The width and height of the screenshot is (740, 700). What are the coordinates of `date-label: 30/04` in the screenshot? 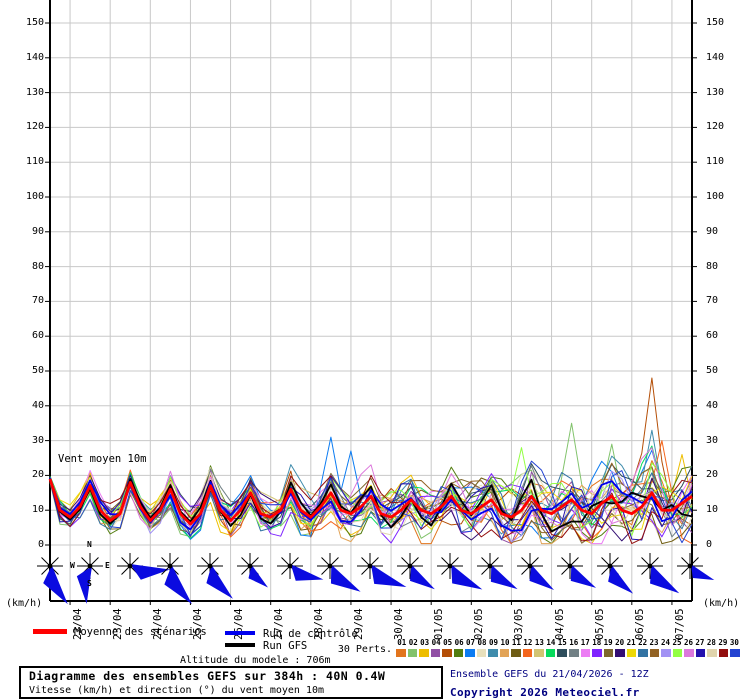 It's located at (399, 624).